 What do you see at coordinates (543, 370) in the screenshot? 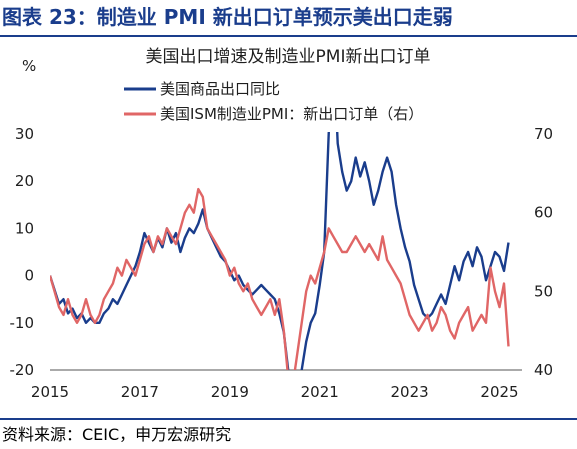
I see `right-tick-label: 40` at bounding box center [543, 370].